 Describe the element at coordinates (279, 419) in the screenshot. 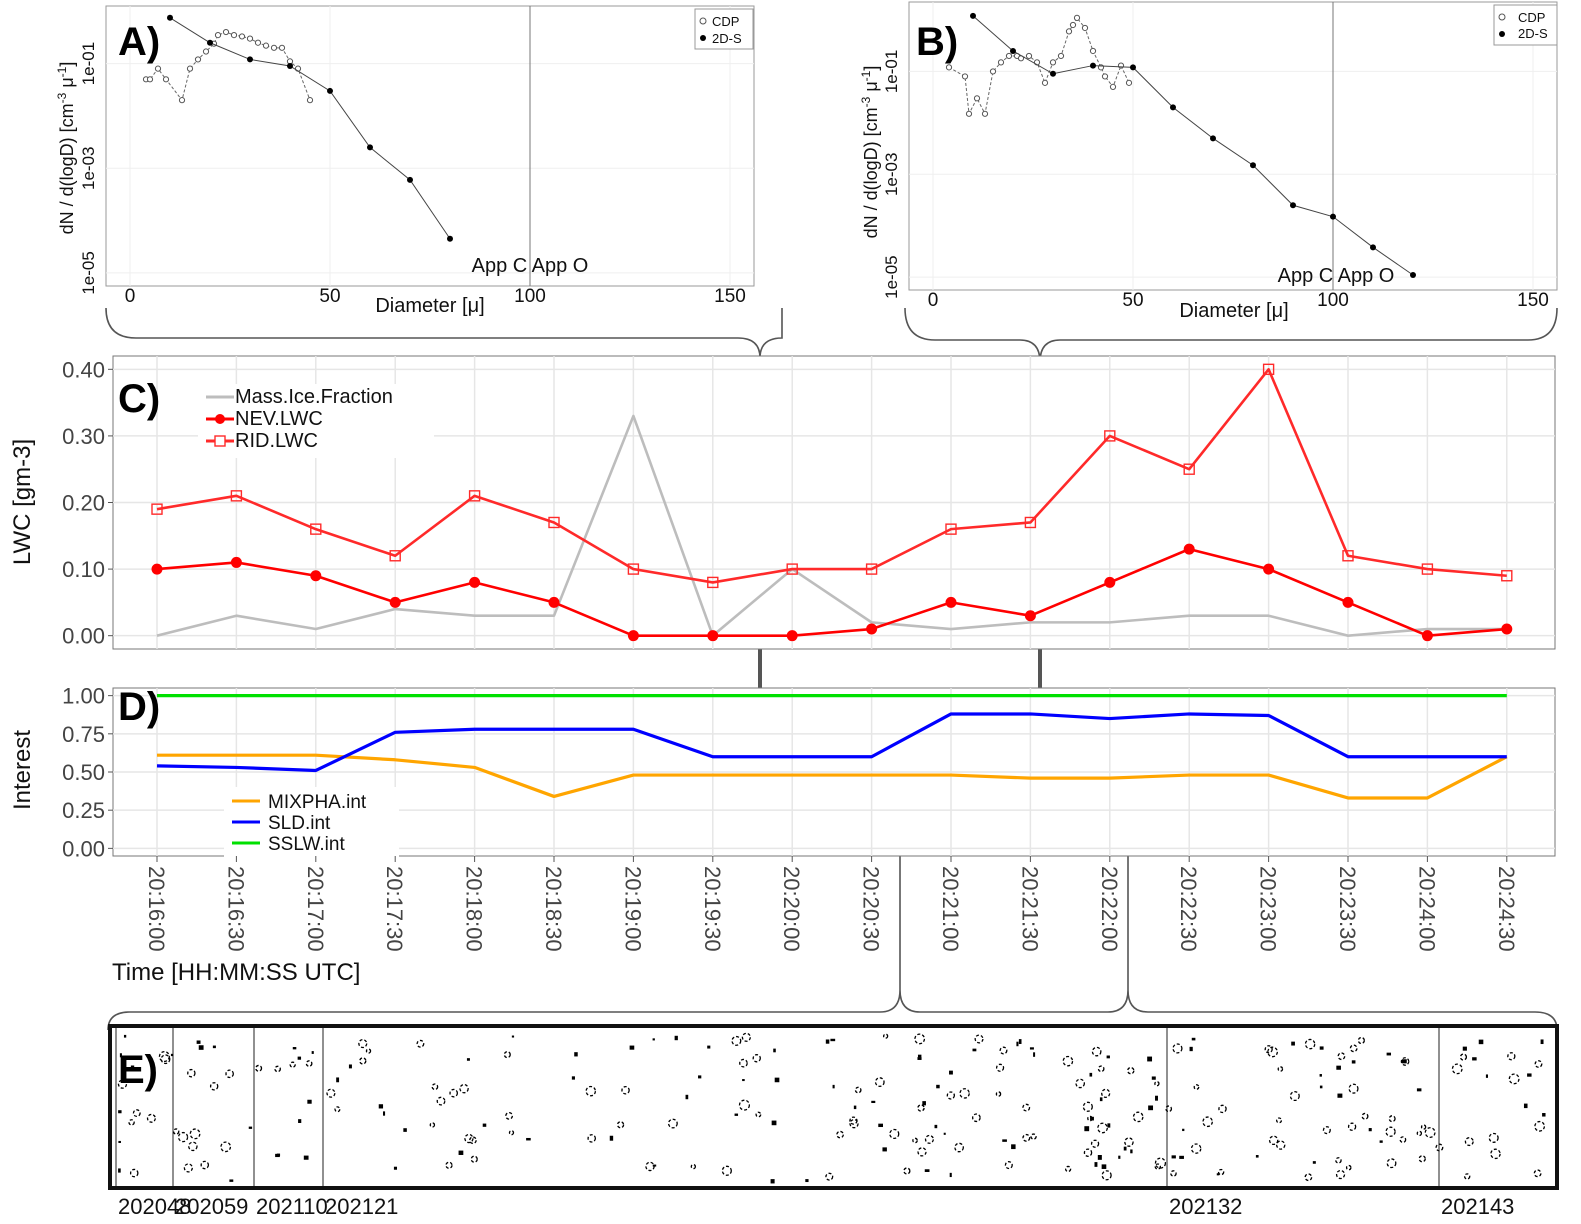

I see `panel-c-legend-nev: NEV.LWC` at that location.